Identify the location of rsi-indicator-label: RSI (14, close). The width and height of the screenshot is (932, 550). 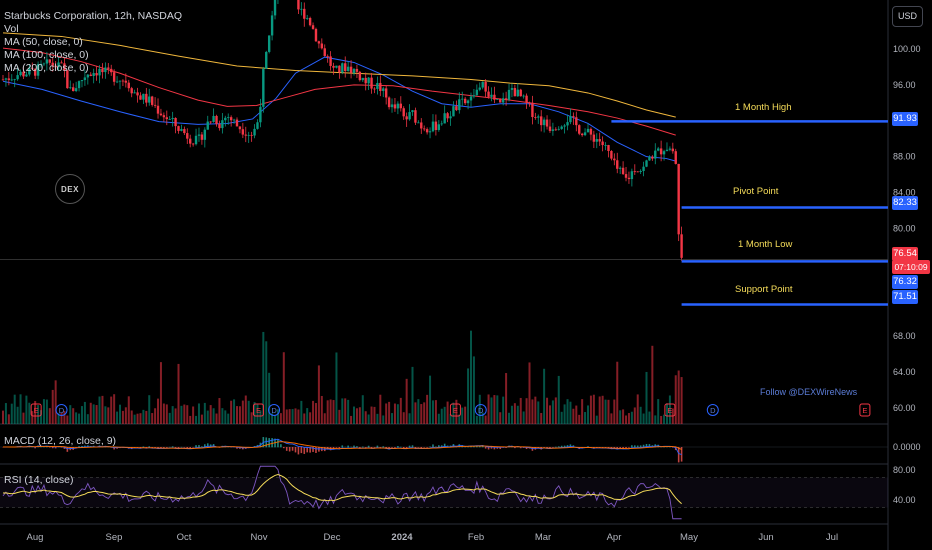
(39, 480).